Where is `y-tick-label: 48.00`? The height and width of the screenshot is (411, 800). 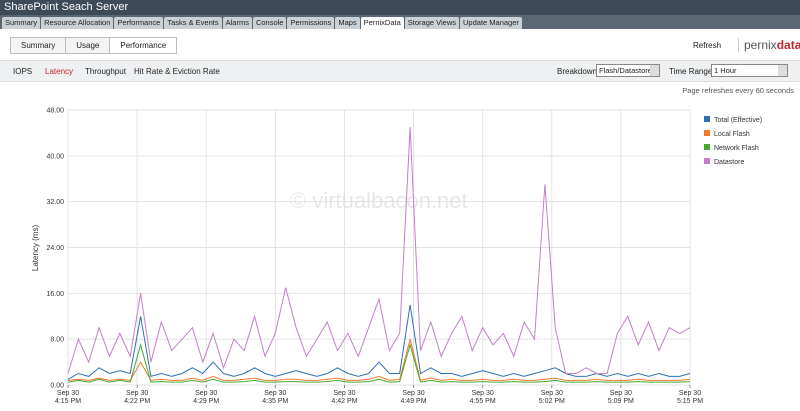 y-tick-label: 48.00 is located at coordinates (55, 111).